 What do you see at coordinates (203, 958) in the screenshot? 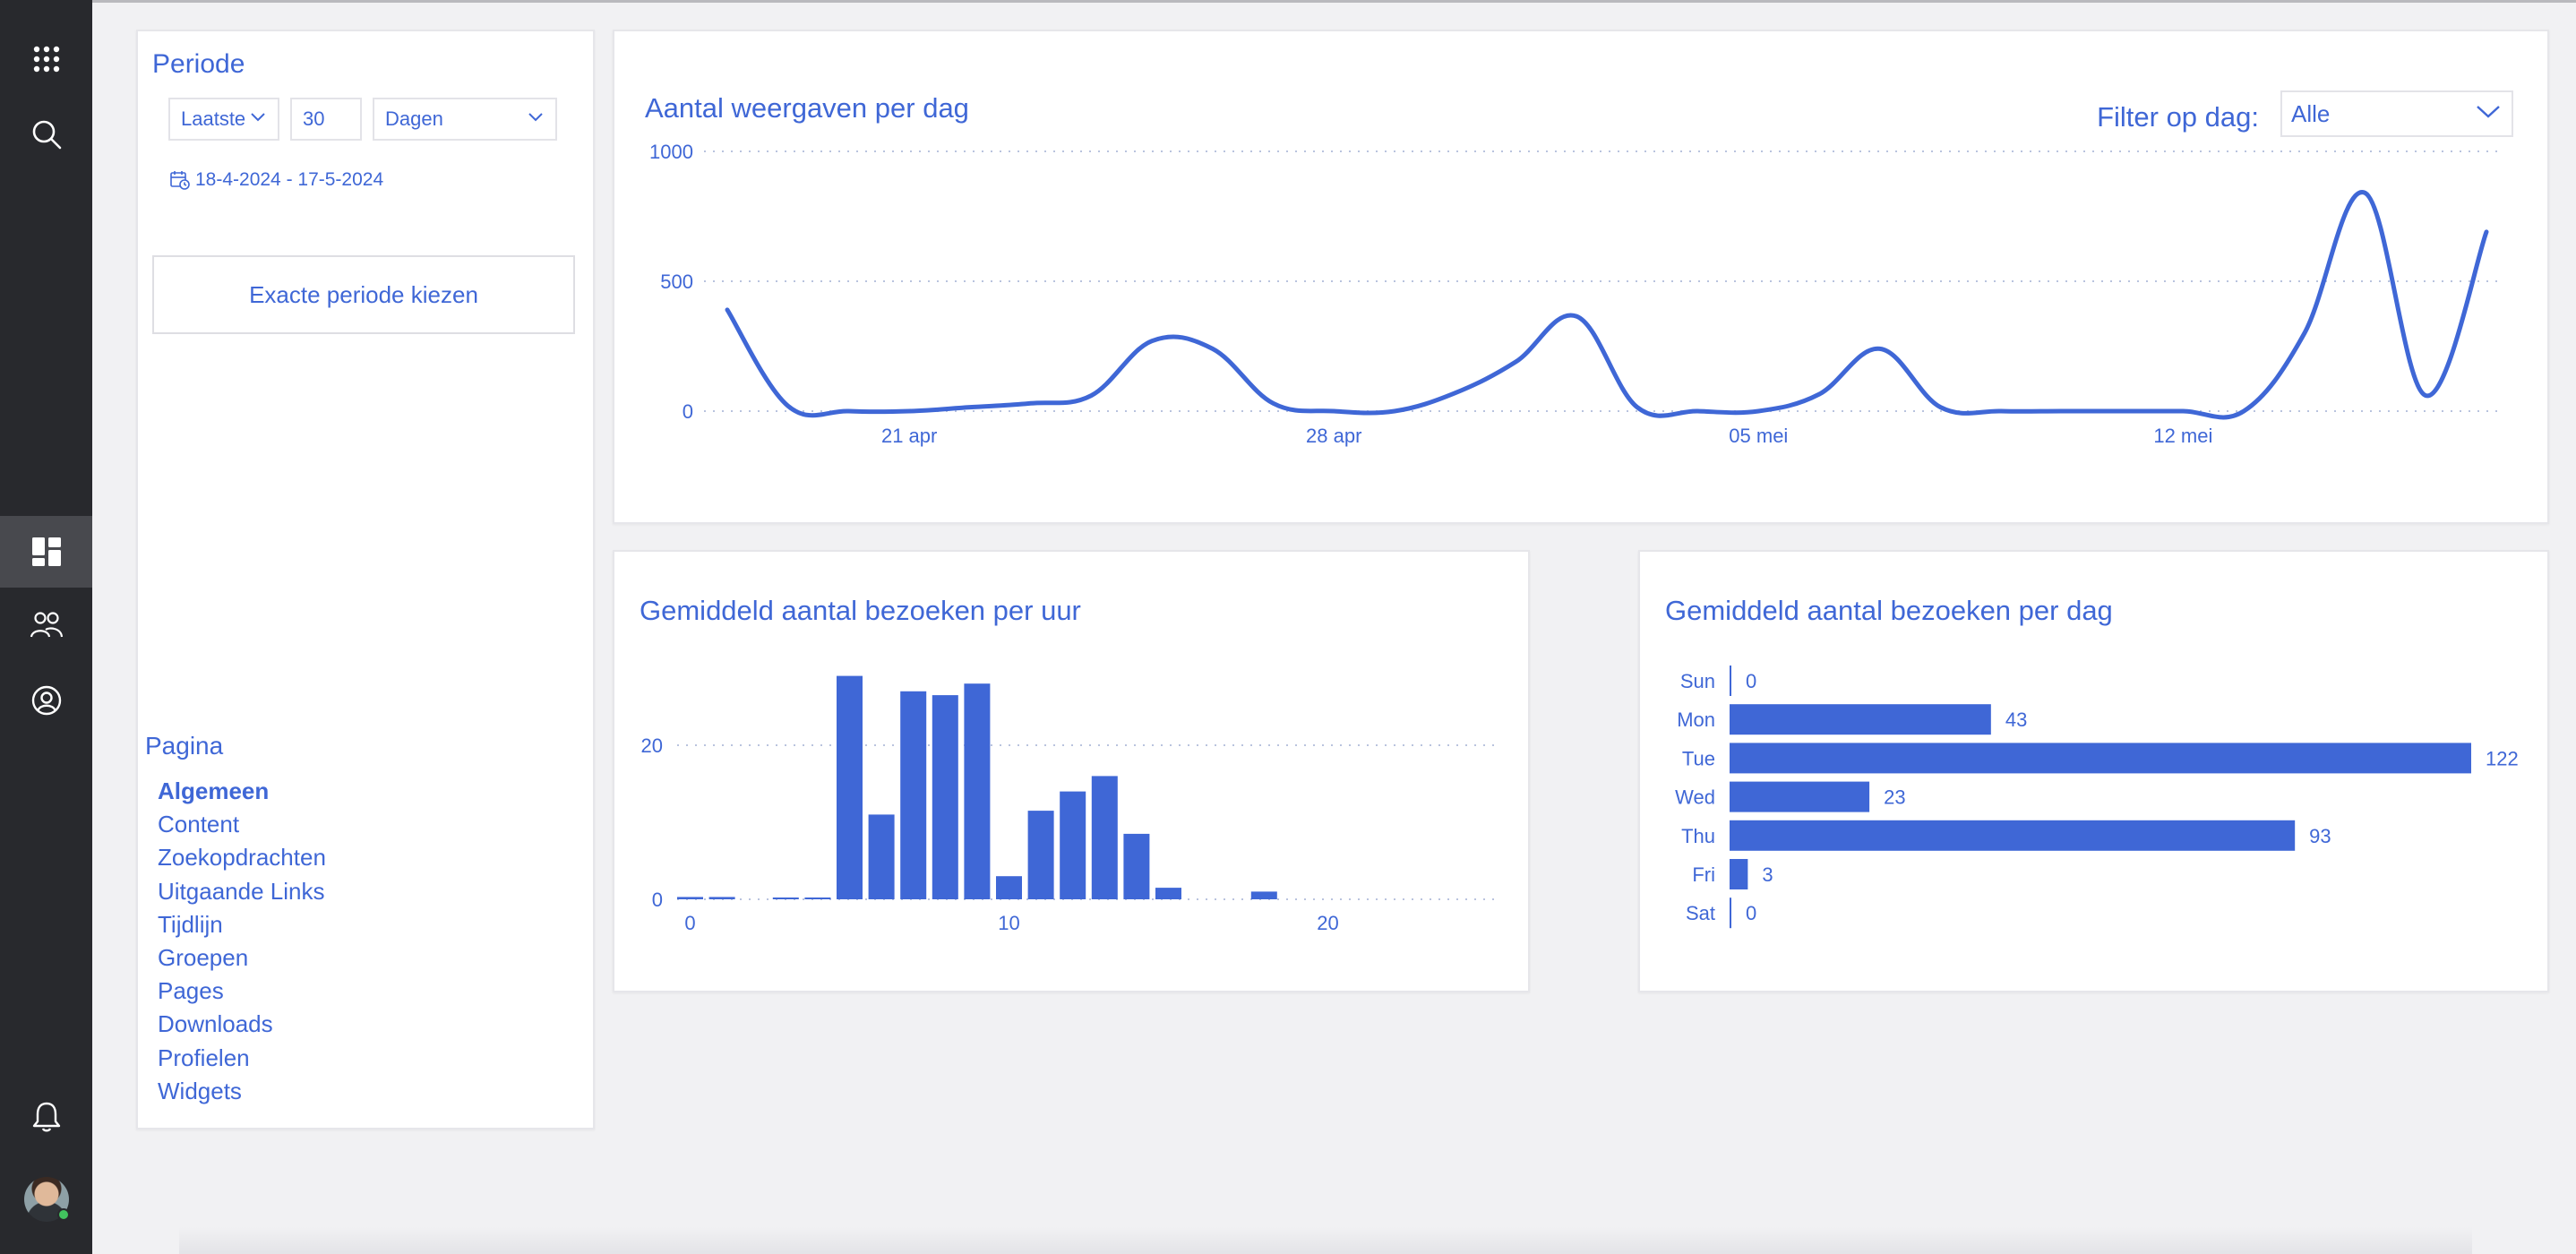
I see `page-nav-item: Groepen` at bounding box center [203, 958].